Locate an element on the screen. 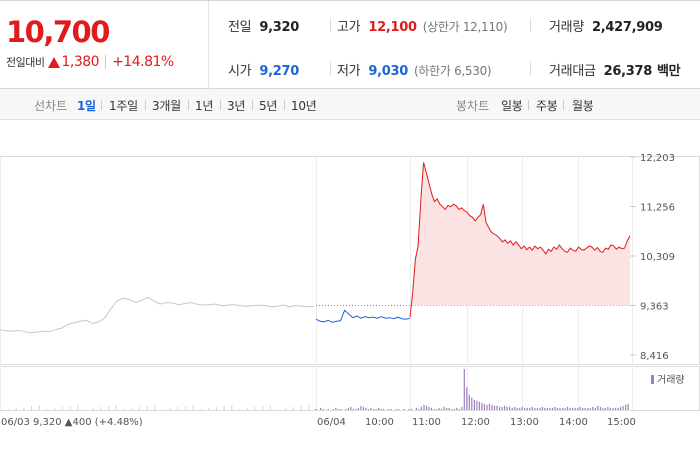 This screenshot has height=450, width=700. period-5y-button: 5년 is located at coordinates (268, 106).